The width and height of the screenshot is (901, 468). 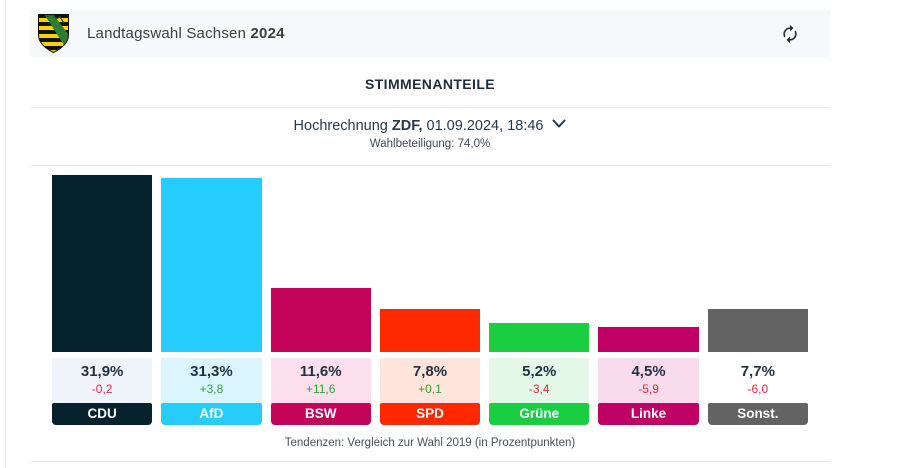 What do you see at coordinates (167, 33) in the screenshot?
I see `widget-title-text: Landtagswahl Sachsen` at bounding box center [167, 33].